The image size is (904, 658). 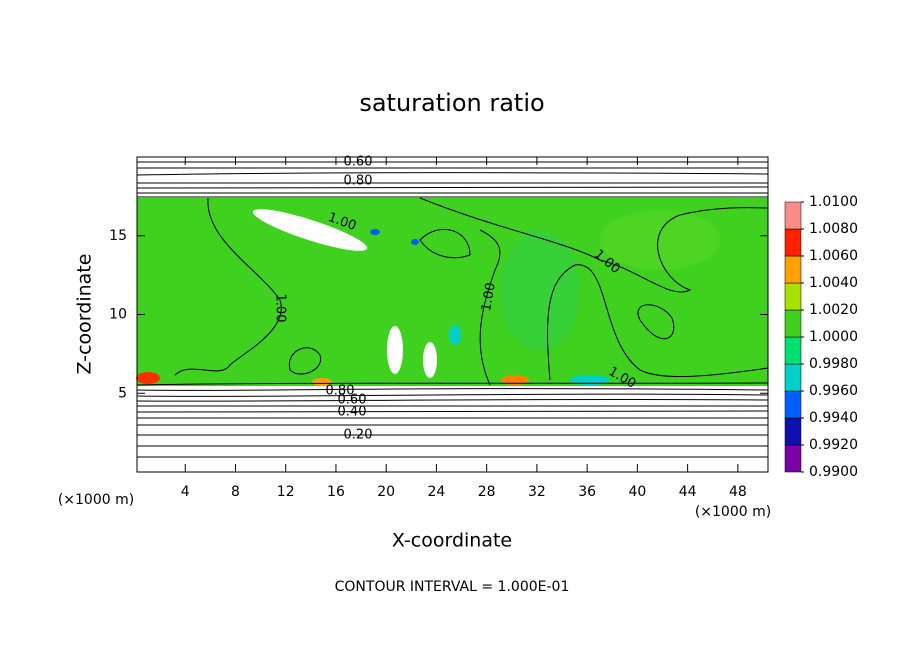 I want to click on colorbar-tick-label: 1.0020, so click(x=833, y=310).